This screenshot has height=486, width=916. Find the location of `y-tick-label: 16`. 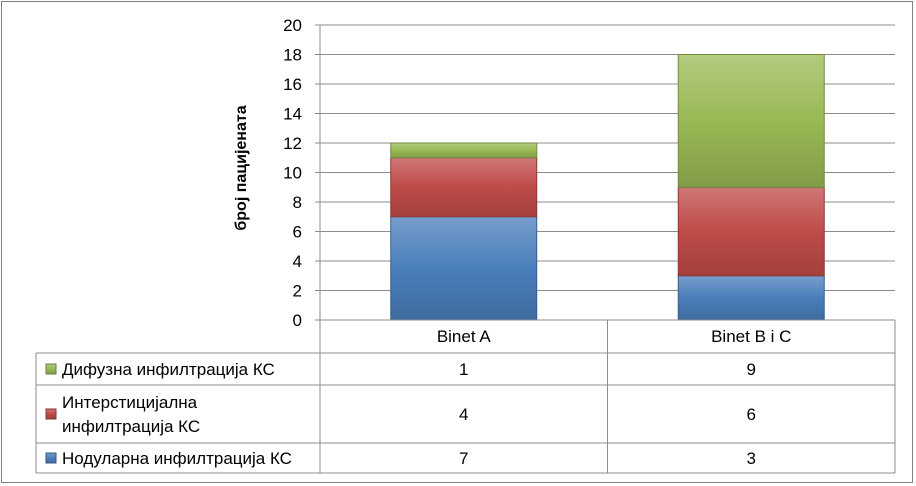

y-tick-label: 16 is located at coordinates (292, 84).